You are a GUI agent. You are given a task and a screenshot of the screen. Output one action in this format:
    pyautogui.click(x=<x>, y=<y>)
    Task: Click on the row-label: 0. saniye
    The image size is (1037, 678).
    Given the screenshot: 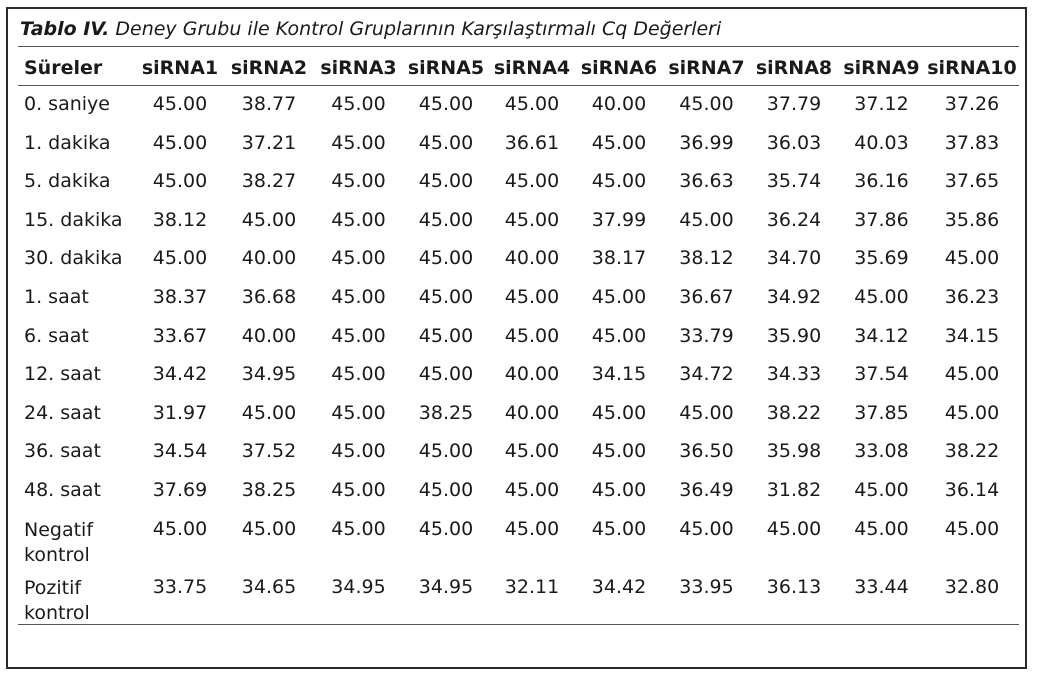 What is the action you would take?
    pyautogui.click(x=67, y=104)
    